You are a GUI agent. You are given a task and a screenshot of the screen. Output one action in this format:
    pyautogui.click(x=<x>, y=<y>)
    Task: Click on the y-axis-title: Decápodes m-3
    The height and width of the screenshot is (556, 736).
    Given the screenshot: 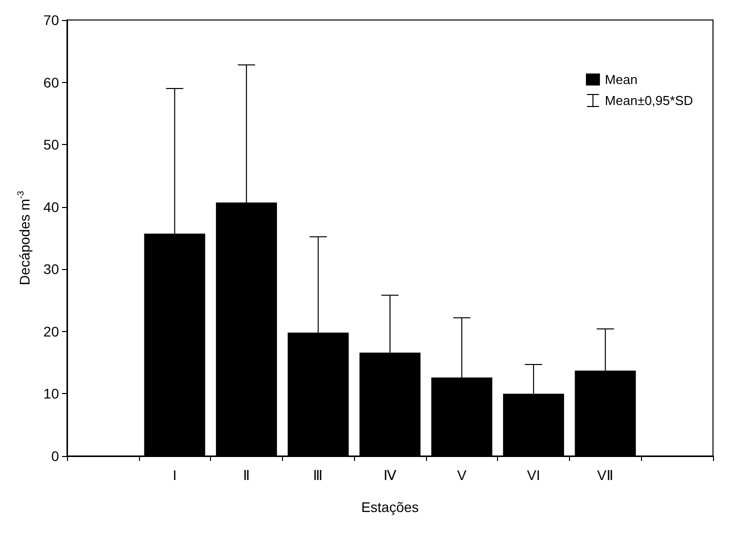 What is the action you would take?
    pyautogui.click(x=24, y=238)
    